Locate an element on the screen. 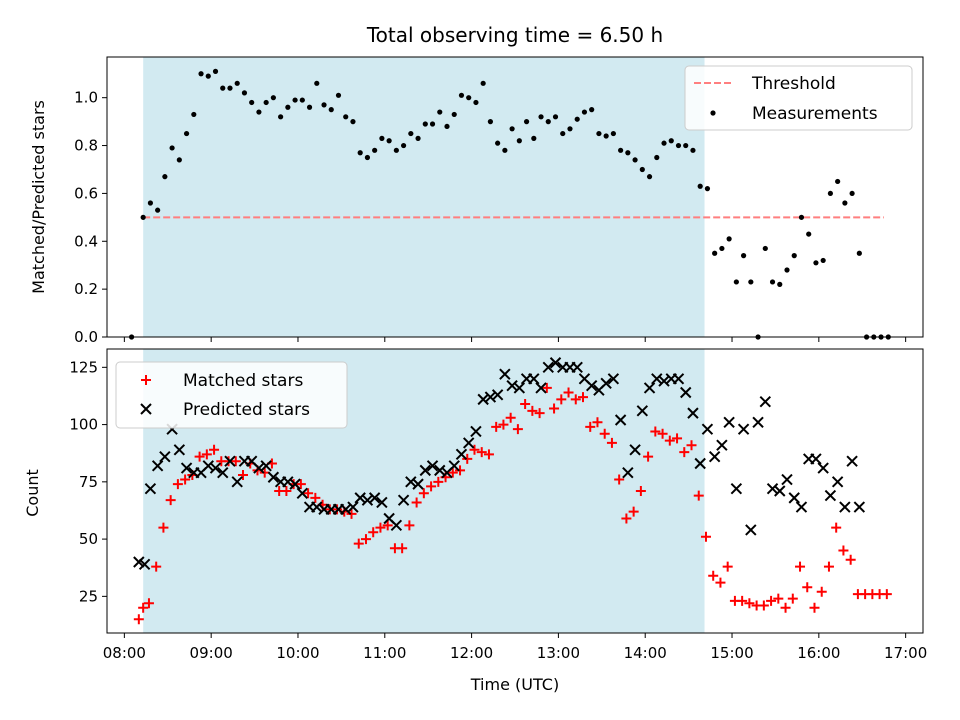 The image size is (960, 720). x-tick-label: 12:00 is located at coordinates (471, 653).